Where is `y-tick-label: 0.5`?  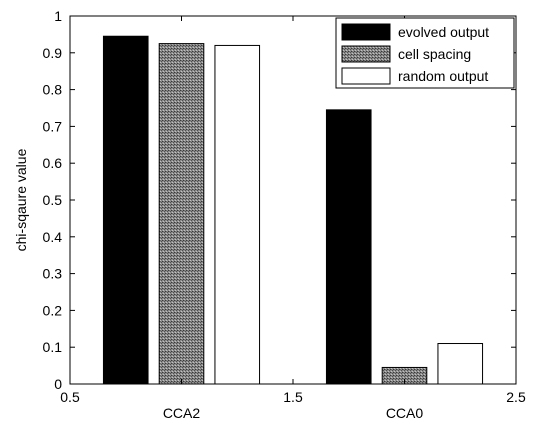
y-tick-label: 0.5 is located at coordinates (53, 200).